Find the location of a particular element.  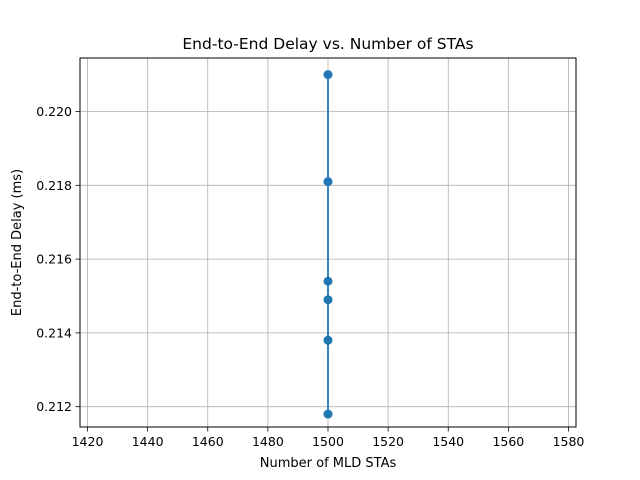

x-tick-label: 1520 is located at coordinates (388, 441).